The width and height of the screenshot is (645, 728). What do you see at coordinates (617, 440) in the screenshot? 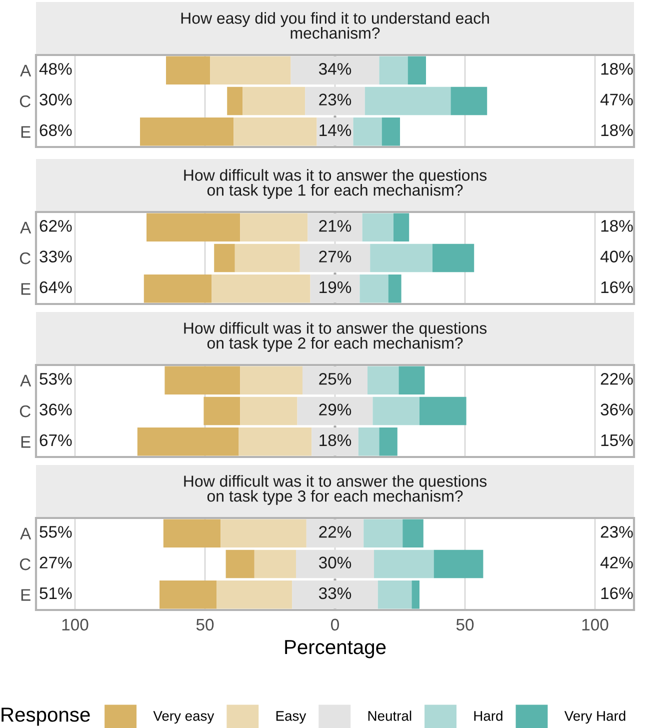
I see `annotation: 15%` at bounding box center [617, 440].